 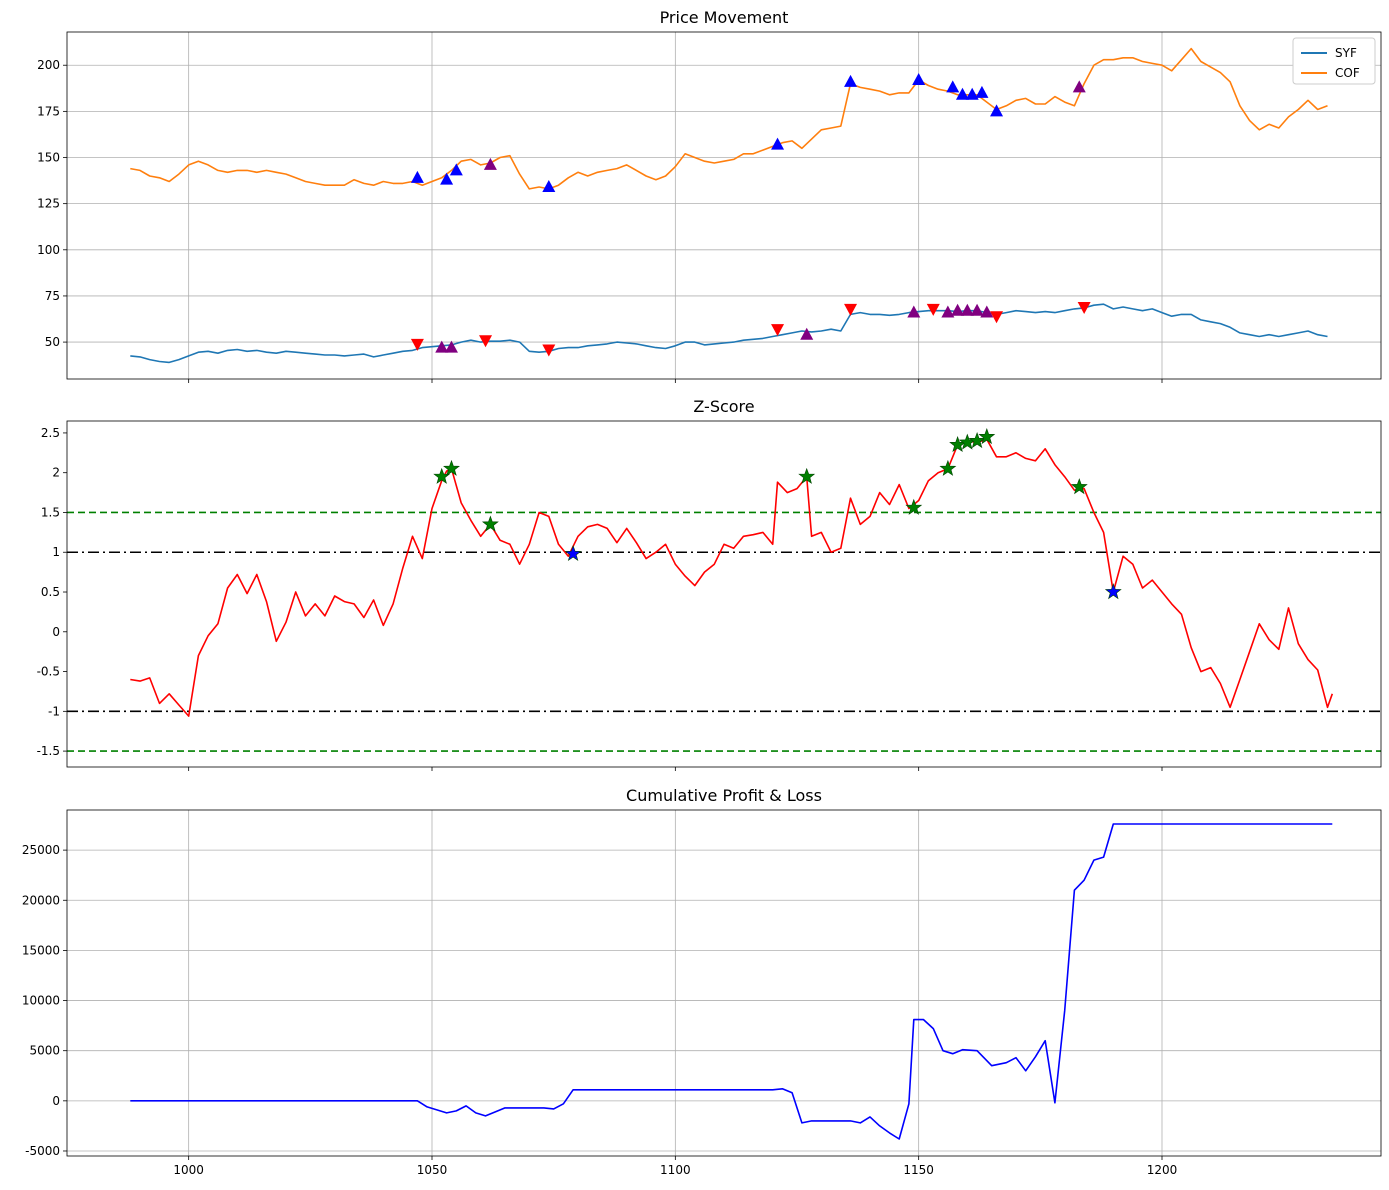 What do you see at coordinates (1346, 53) in the screenshot?
I see `legend-label: SYF` at bounding box center [1346, 53].